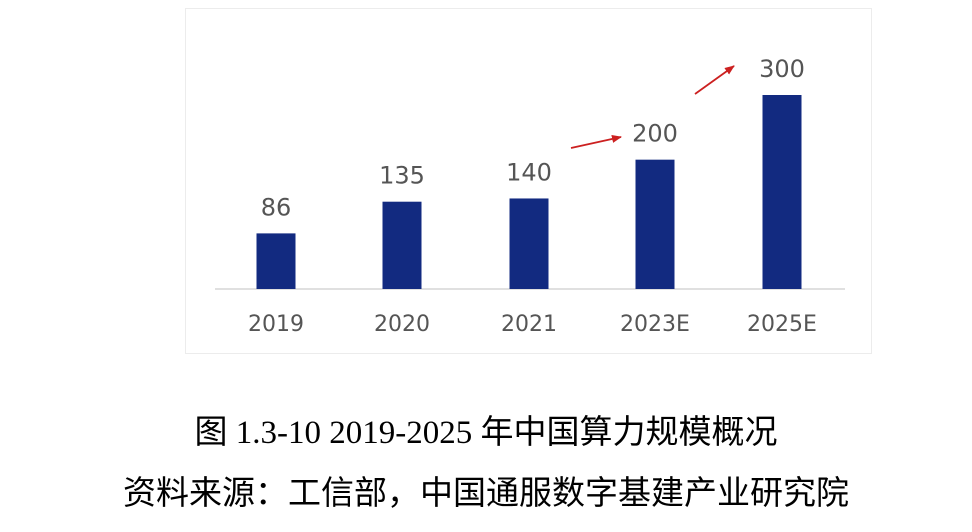 This screenshot has width=972, height=532. What do you see at coordinates (655, 224) in the screenshot?
I see `bar-2023E` at bounding box center [655, 224].